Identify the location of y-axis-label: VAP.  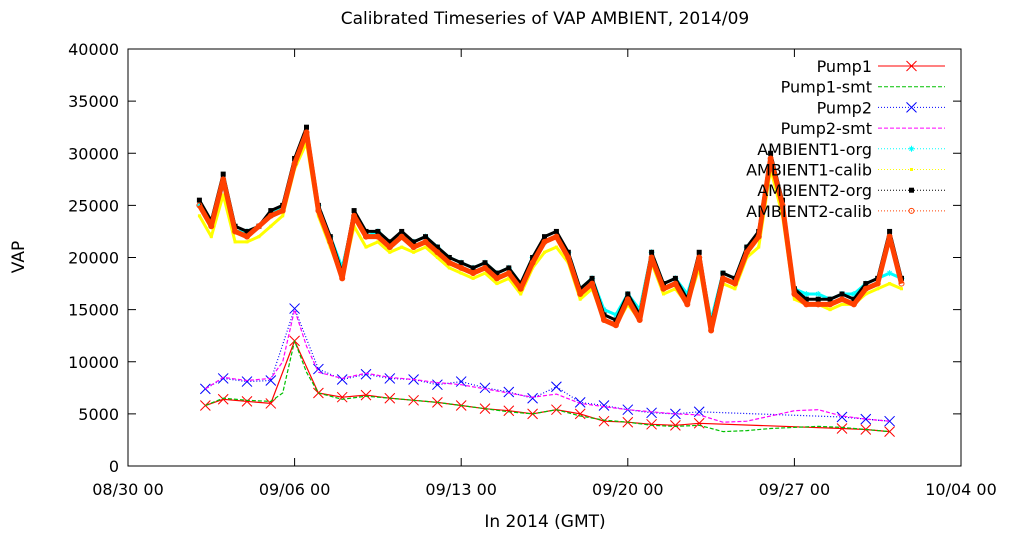
(19, 257).